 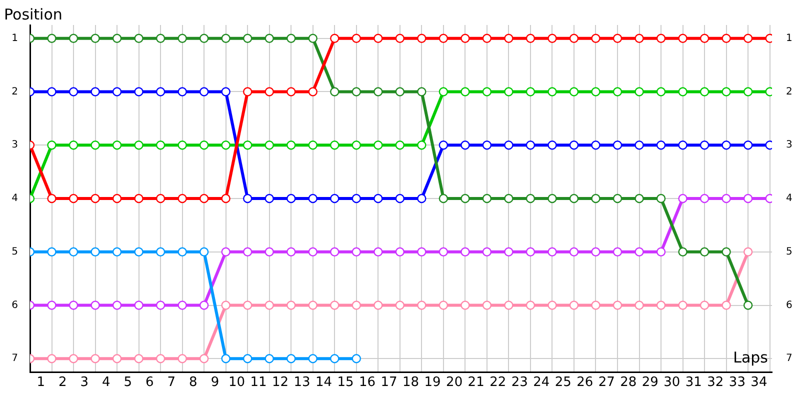 What do you see at coordinates (789, 145) in the screenshot?
I see `y2-tick-label: 3` at bounding box center [789, 145].